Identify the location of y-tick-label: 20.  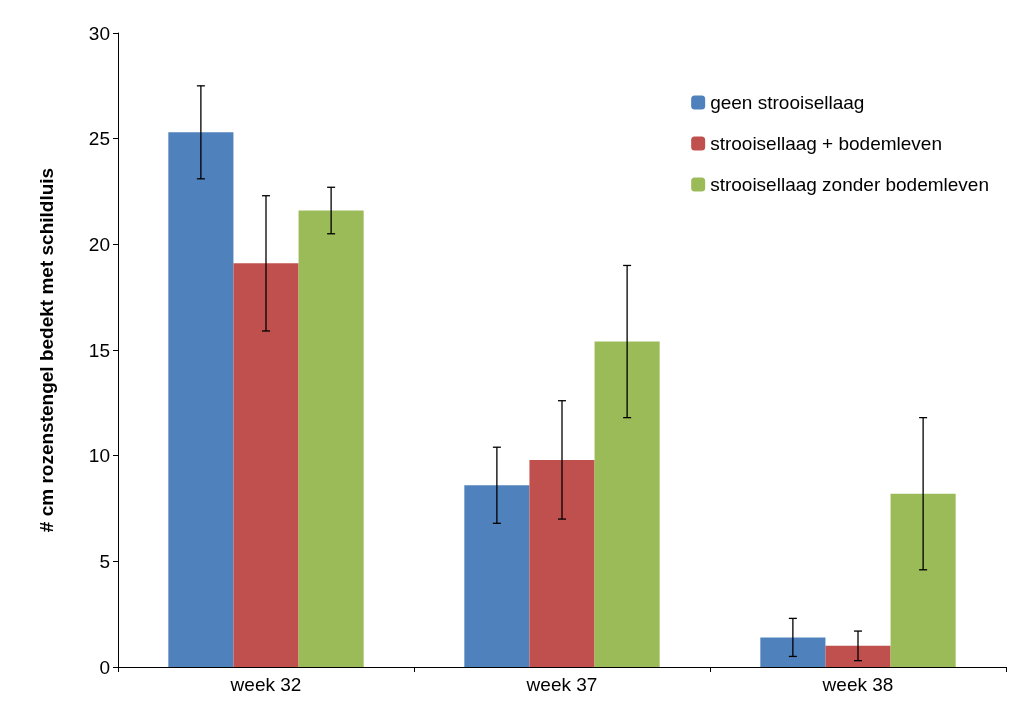
(99, 244).